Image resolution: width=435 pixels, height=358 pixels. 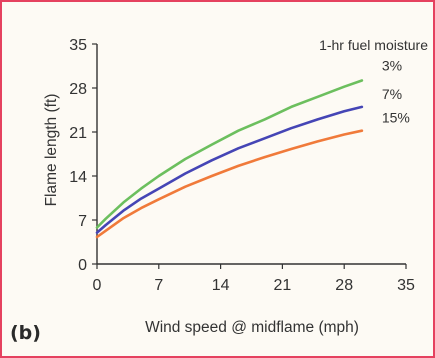 I want to click on panel-label: (b), so click(x=25, y=333).